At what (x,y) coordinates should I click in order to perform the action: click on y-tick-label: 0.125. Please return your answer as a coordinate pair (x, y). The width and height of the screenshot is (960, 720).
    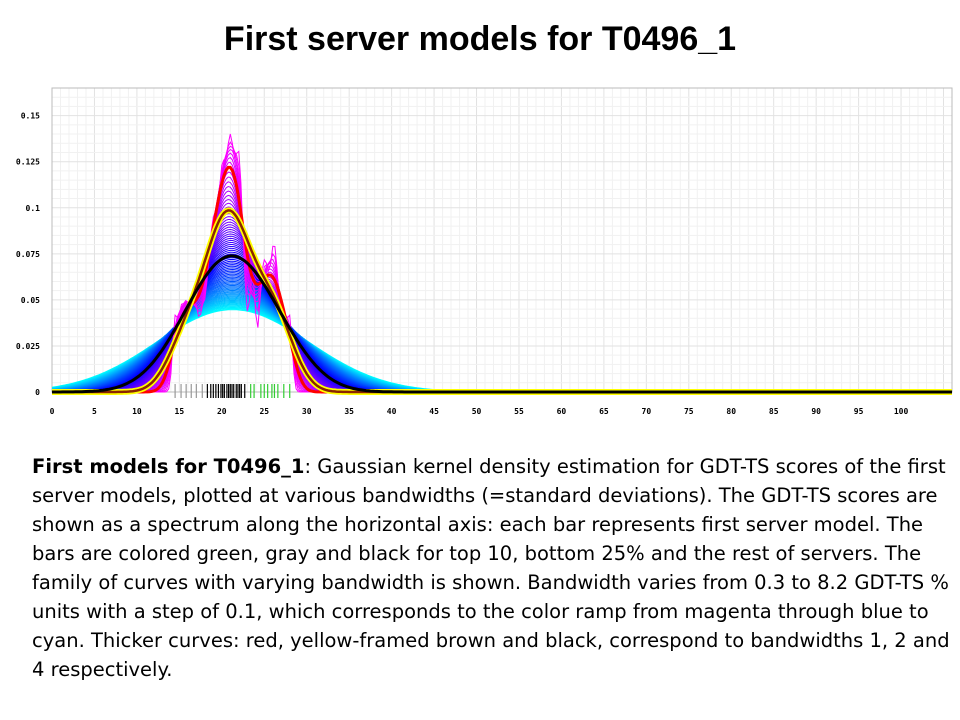
    Looking at the image, I should click on (28, 162).